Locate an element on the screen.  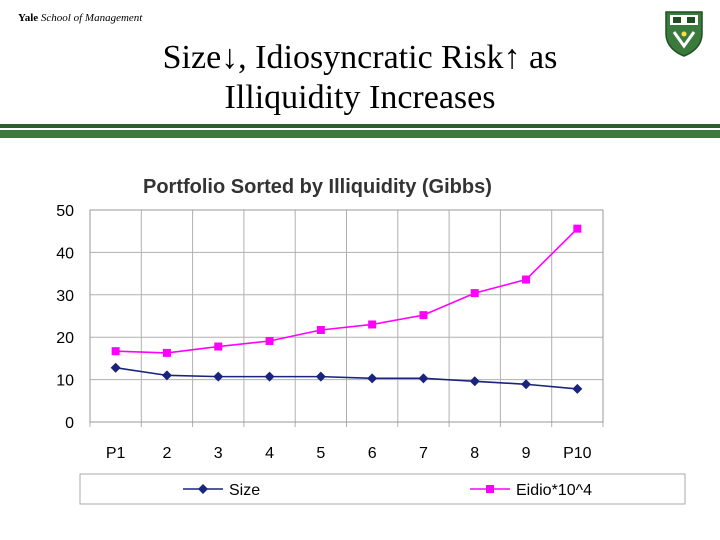
chart-title: Portfolio Sorted by Illiquidity (Gibbs) is located at coordinates (317, 187).